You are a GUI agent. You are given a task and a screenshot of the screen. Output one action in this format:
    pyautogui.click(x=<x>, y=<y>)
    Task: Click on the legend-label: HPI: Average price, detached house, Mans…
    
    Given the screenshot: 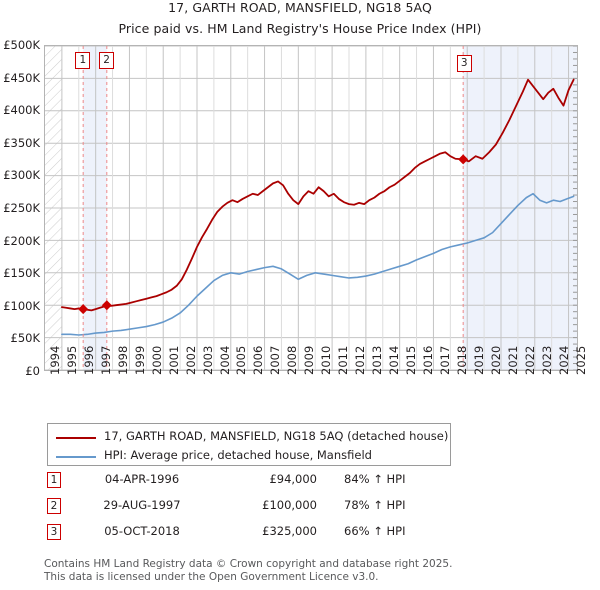 What is the action you would take?
    pyautogui.click(x=238, y=455)
    